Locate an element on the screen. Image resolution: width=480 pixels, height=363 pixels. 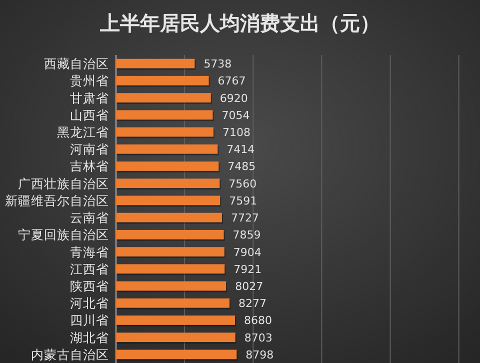
data-label: 5738 is located at coordinates (218, 64).